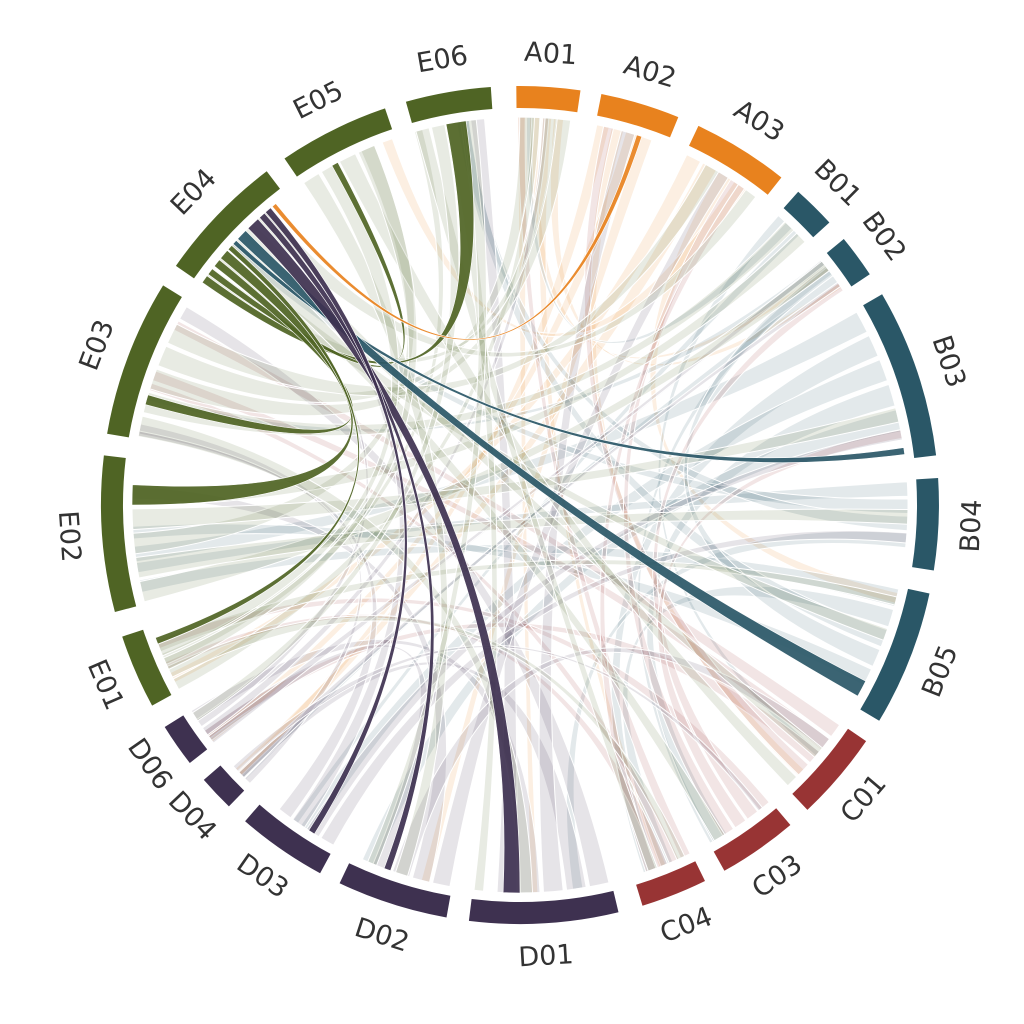  Describe the element at coordinates (382, 935) in the screenshot. I see `segment-label-d02: D02` at that location.